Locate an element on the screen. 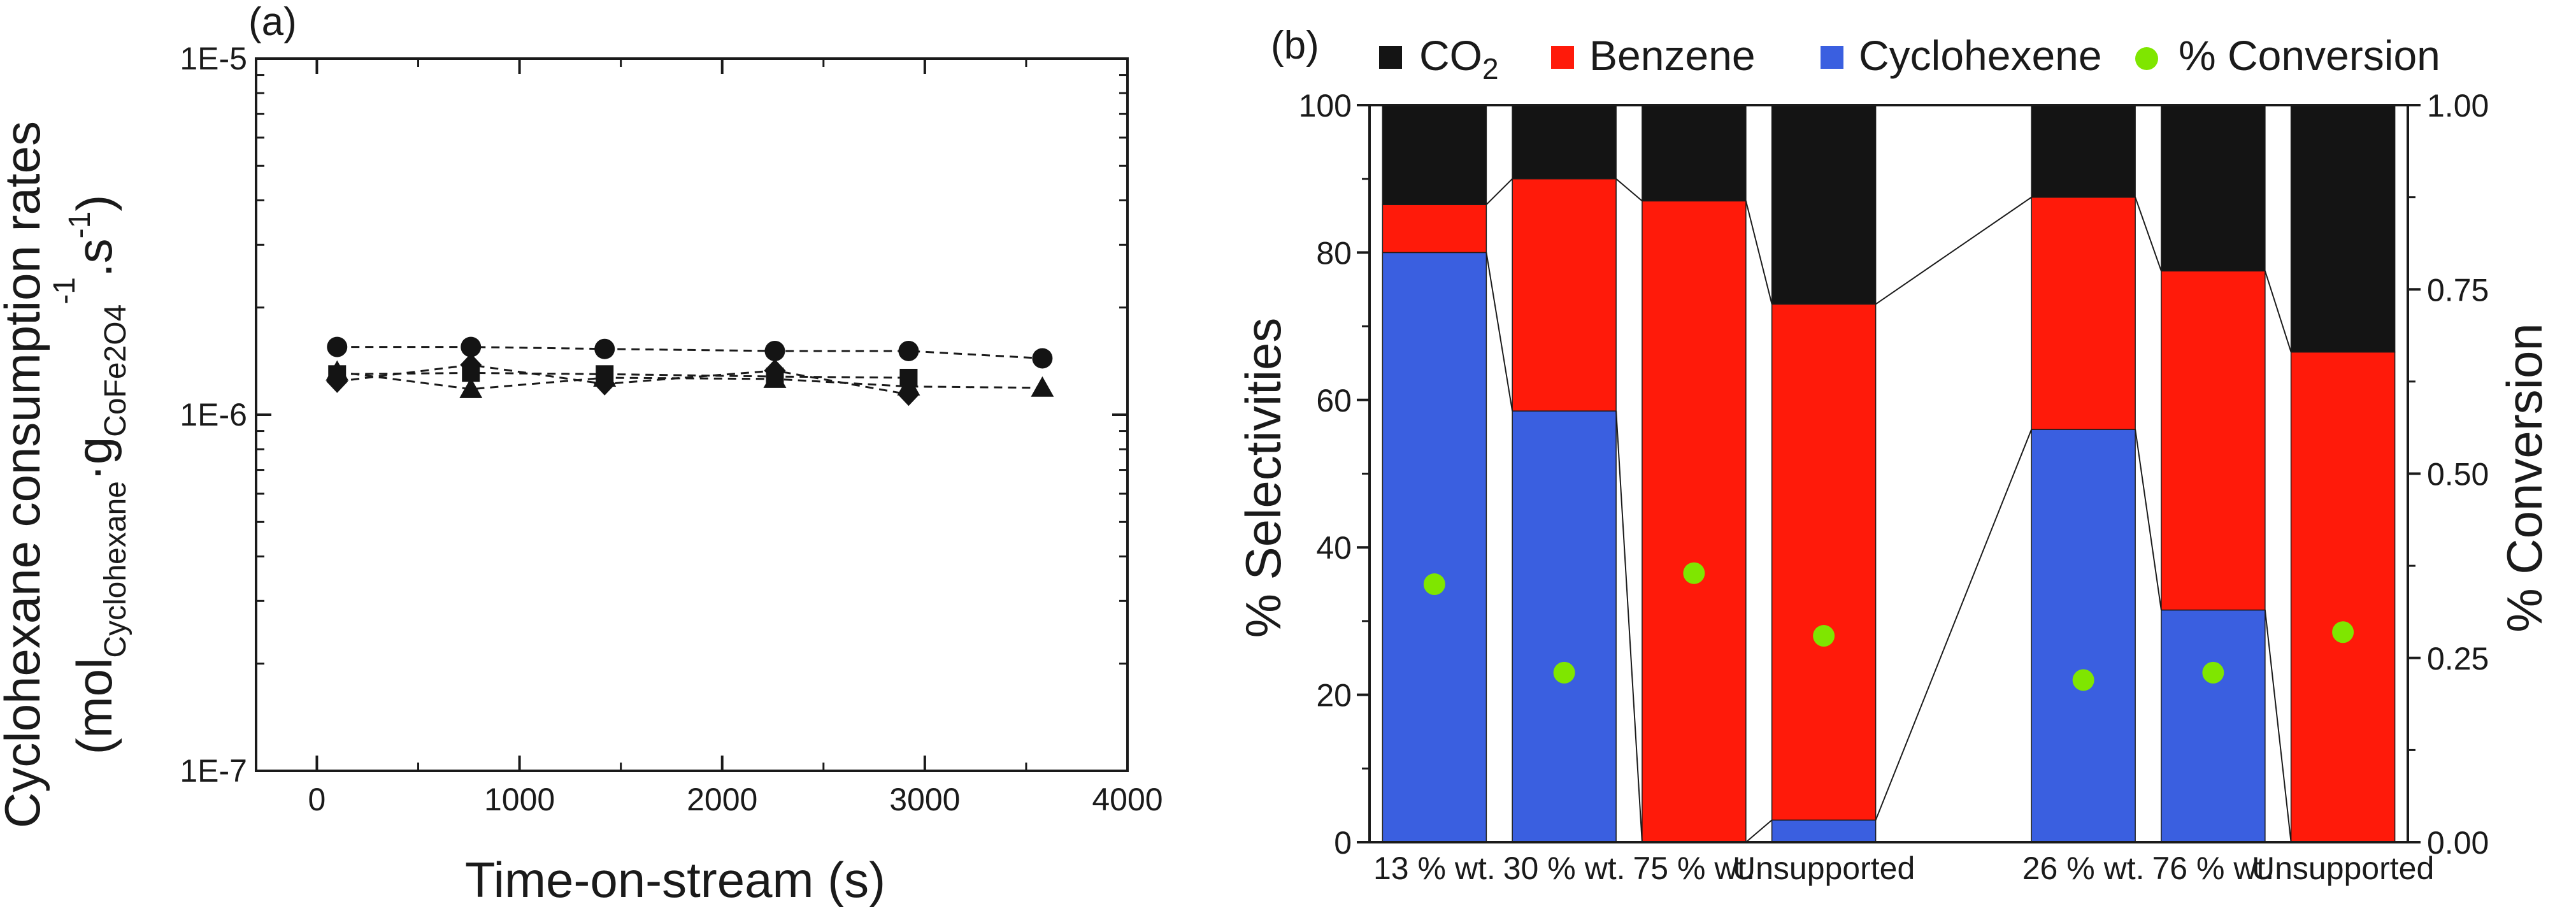 The image size is (2576, 911). panel-b-conversion-points is located at coordinates (1889, 626).